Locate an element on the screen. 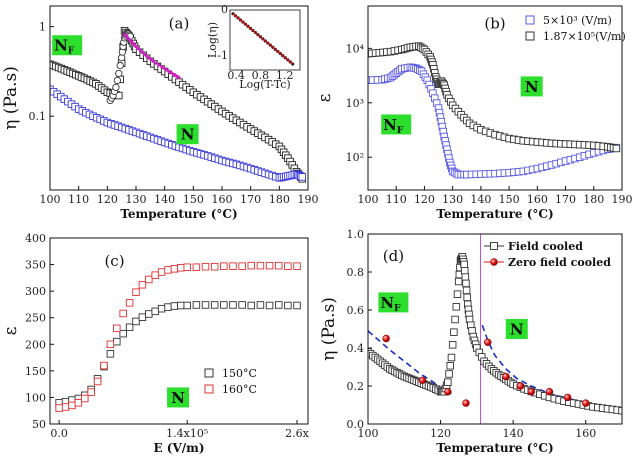 This screenshot has width=632, height=459. panel-d-ytick-label-3: 0.6 is located at coordinates (356, 310).